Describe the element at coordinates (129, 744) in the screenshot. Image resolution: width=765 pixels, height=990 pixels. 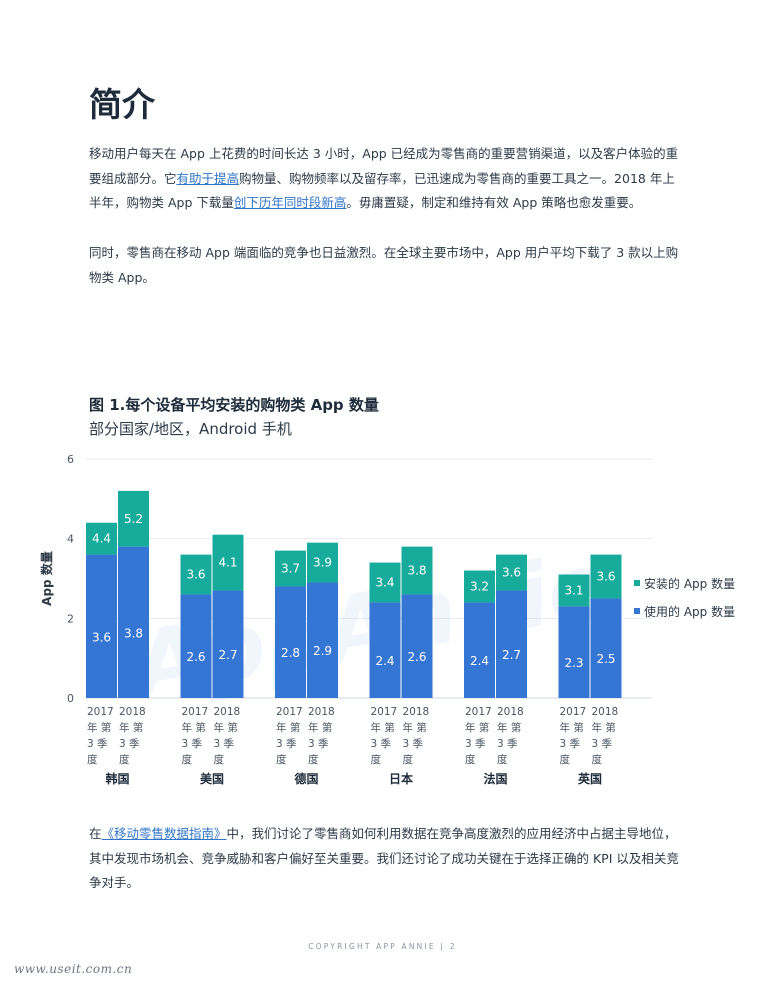
I see `bar-category-label-0-1-2: 3 季` at that location.